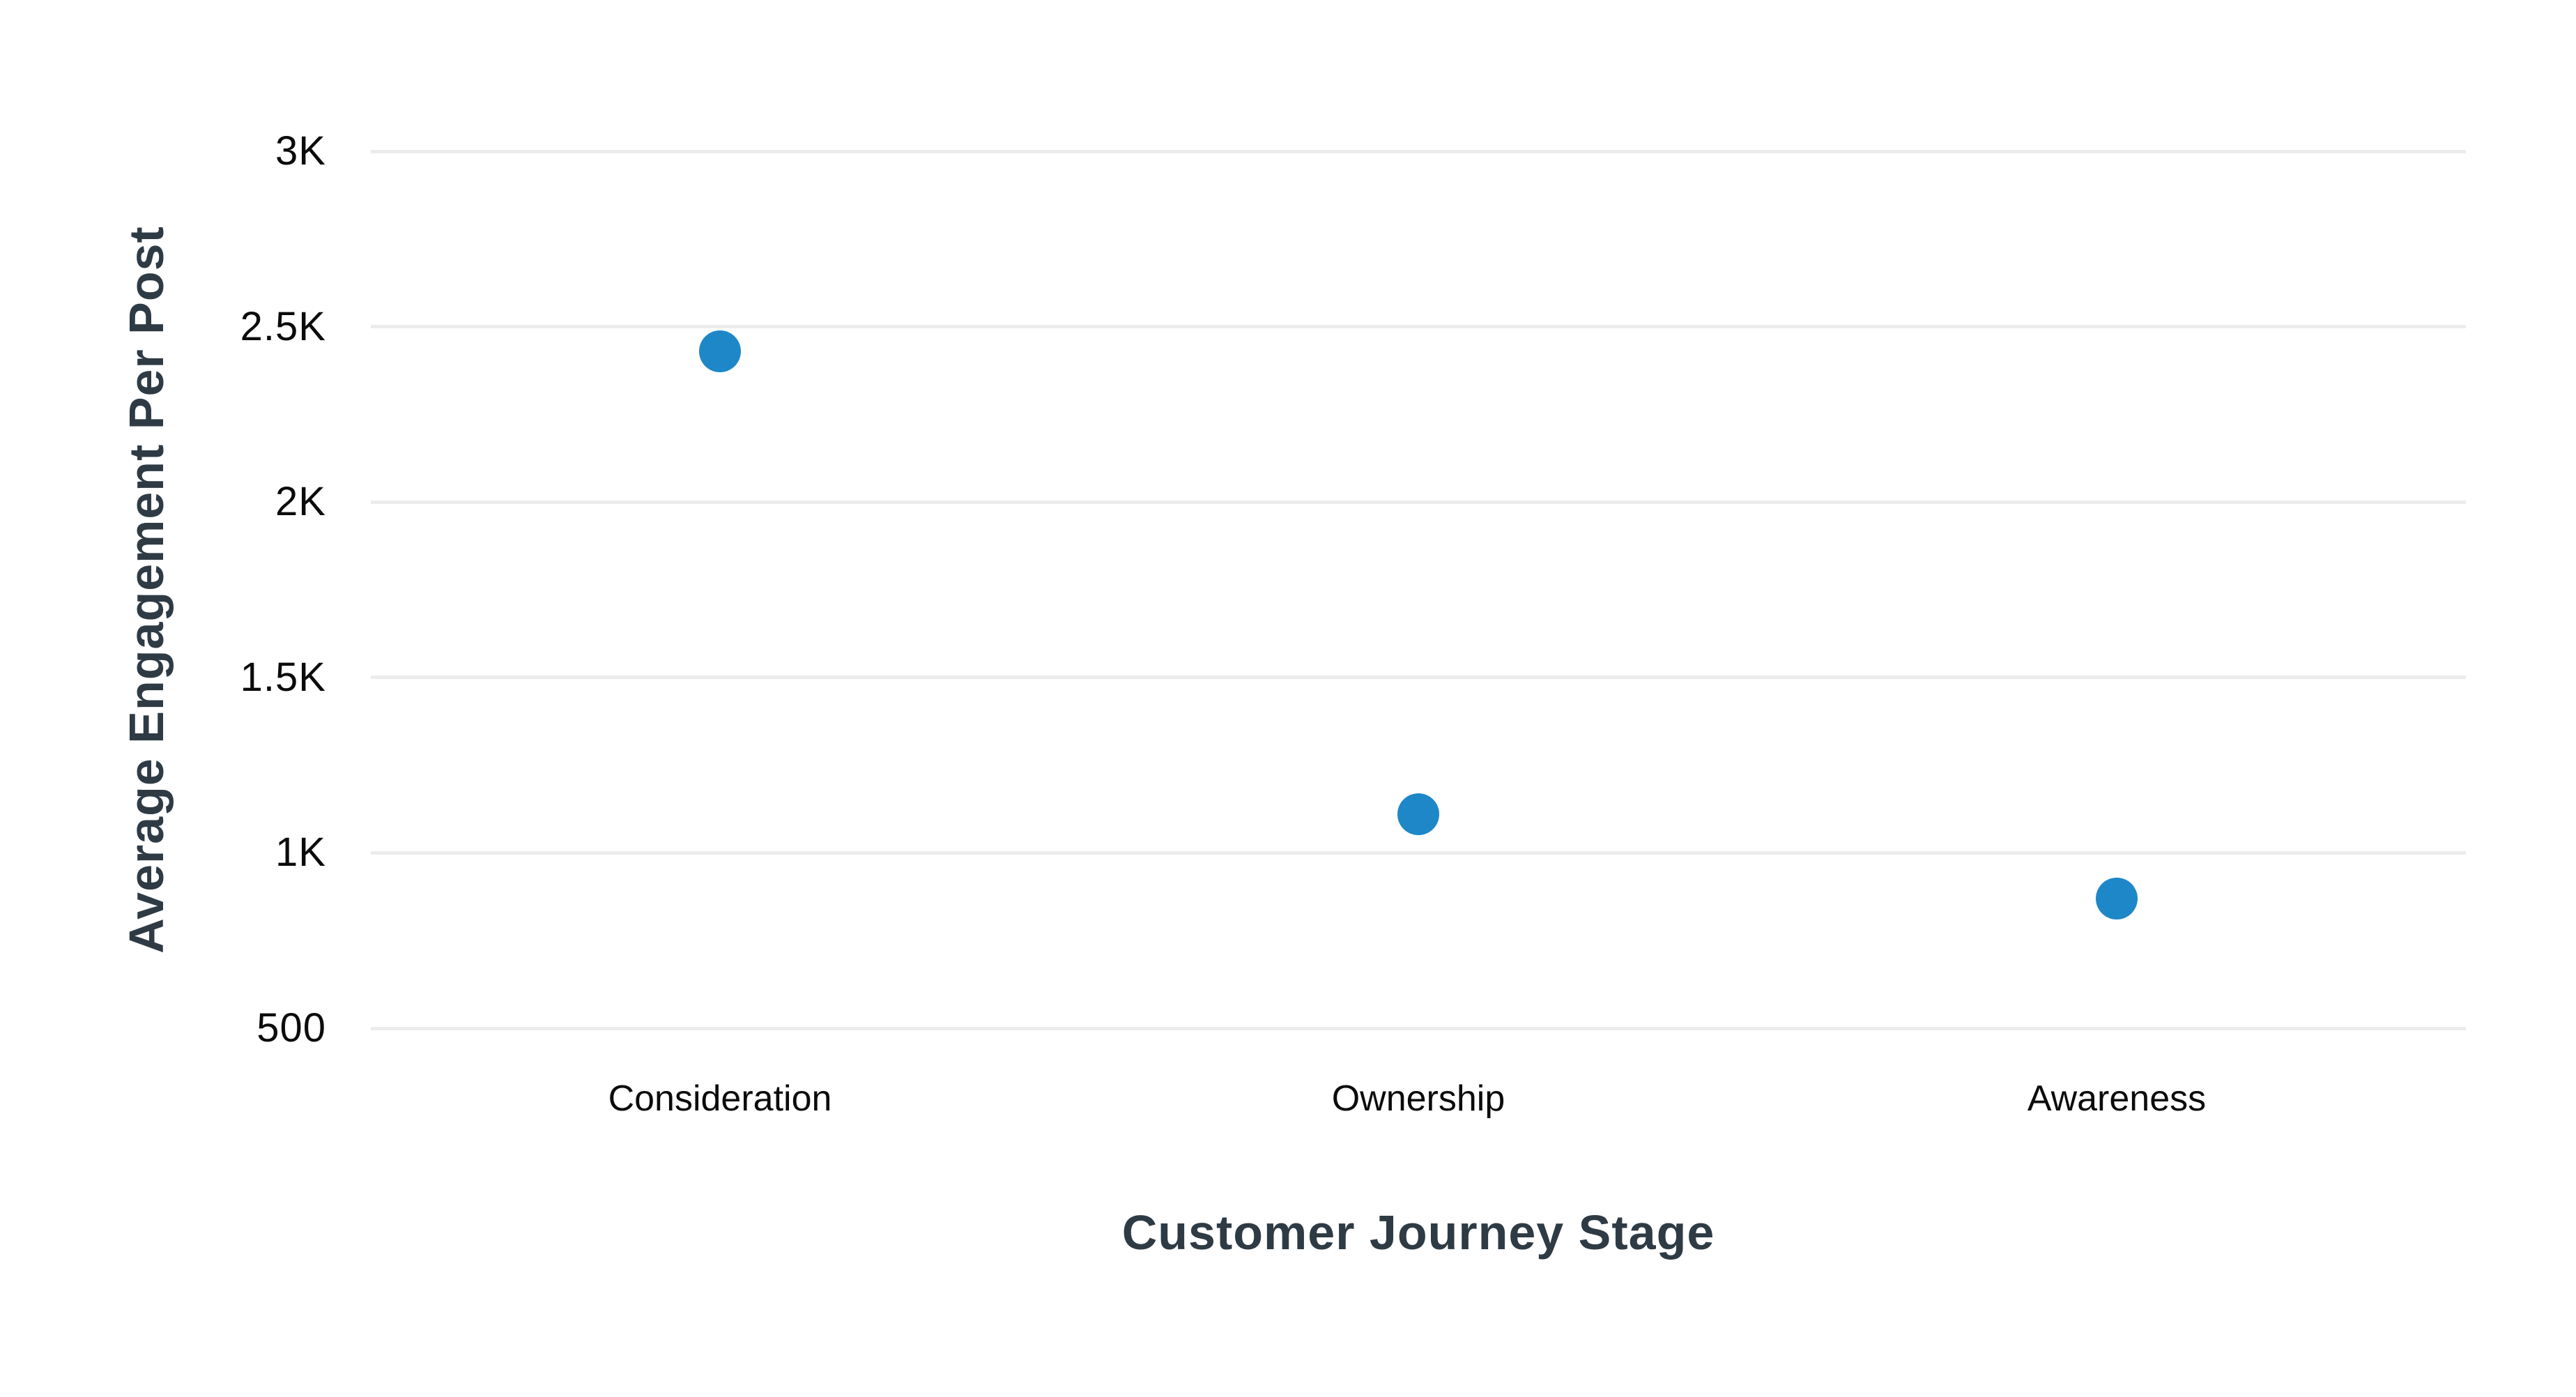 The image size is (2576, 1397). Describe the element at coordinates (1418, 151) in the screenshot. I see `gridline-3K` at that location.